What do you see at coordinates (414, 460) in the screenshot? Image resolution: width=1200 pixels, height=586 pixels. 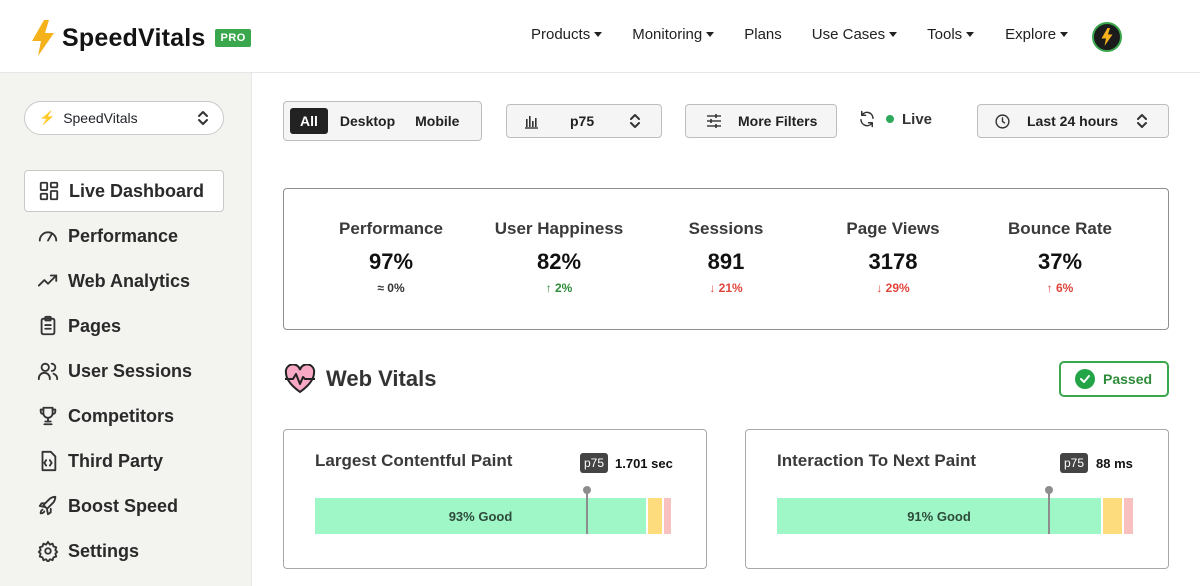 I see `metric-name: Largest Contentful Paint` at bounding box center [414, 460].